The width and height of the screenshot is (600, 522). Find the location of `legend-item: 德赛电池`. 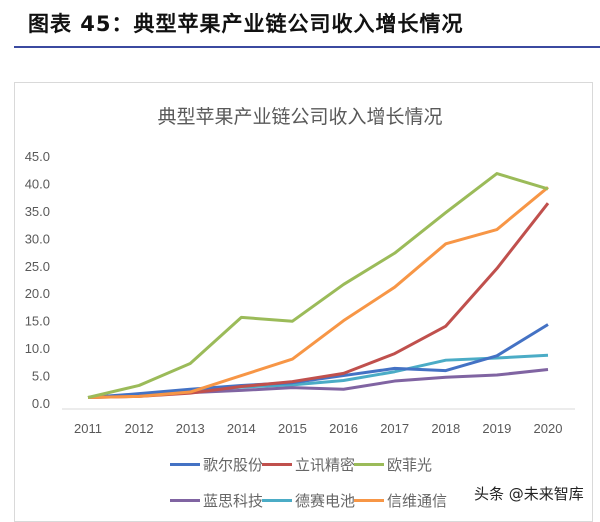

legend-item: 德赛电池 is located at coordinates (308, 500).